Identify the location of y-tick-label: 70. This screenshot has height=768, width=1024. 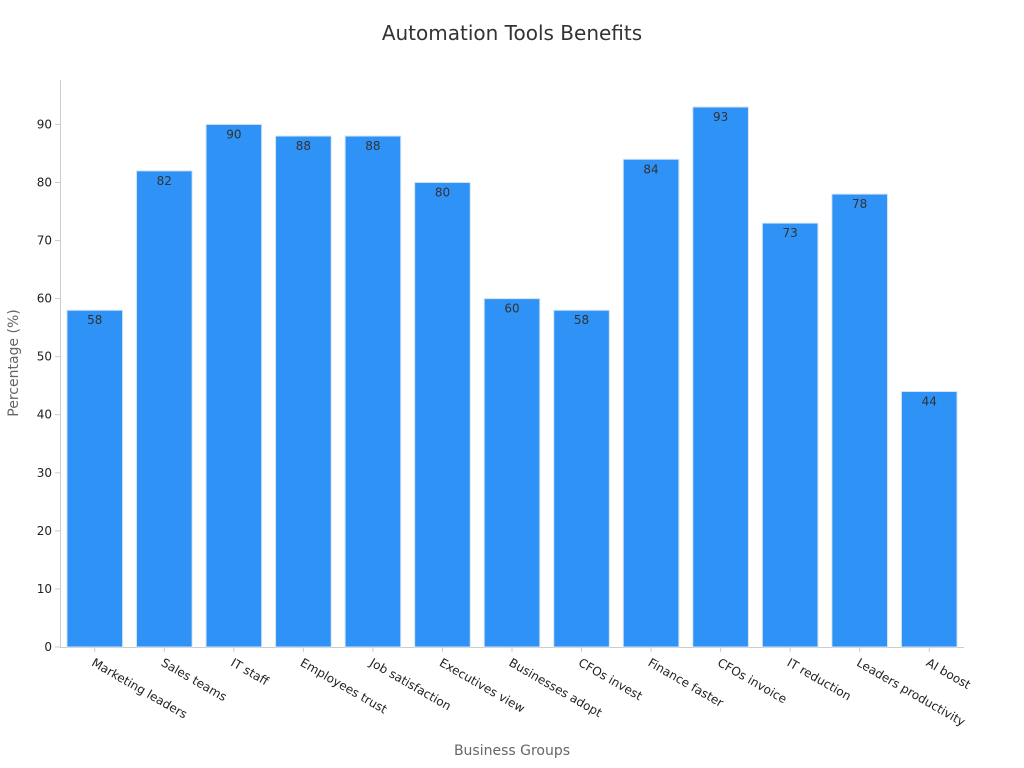
(44, 241).